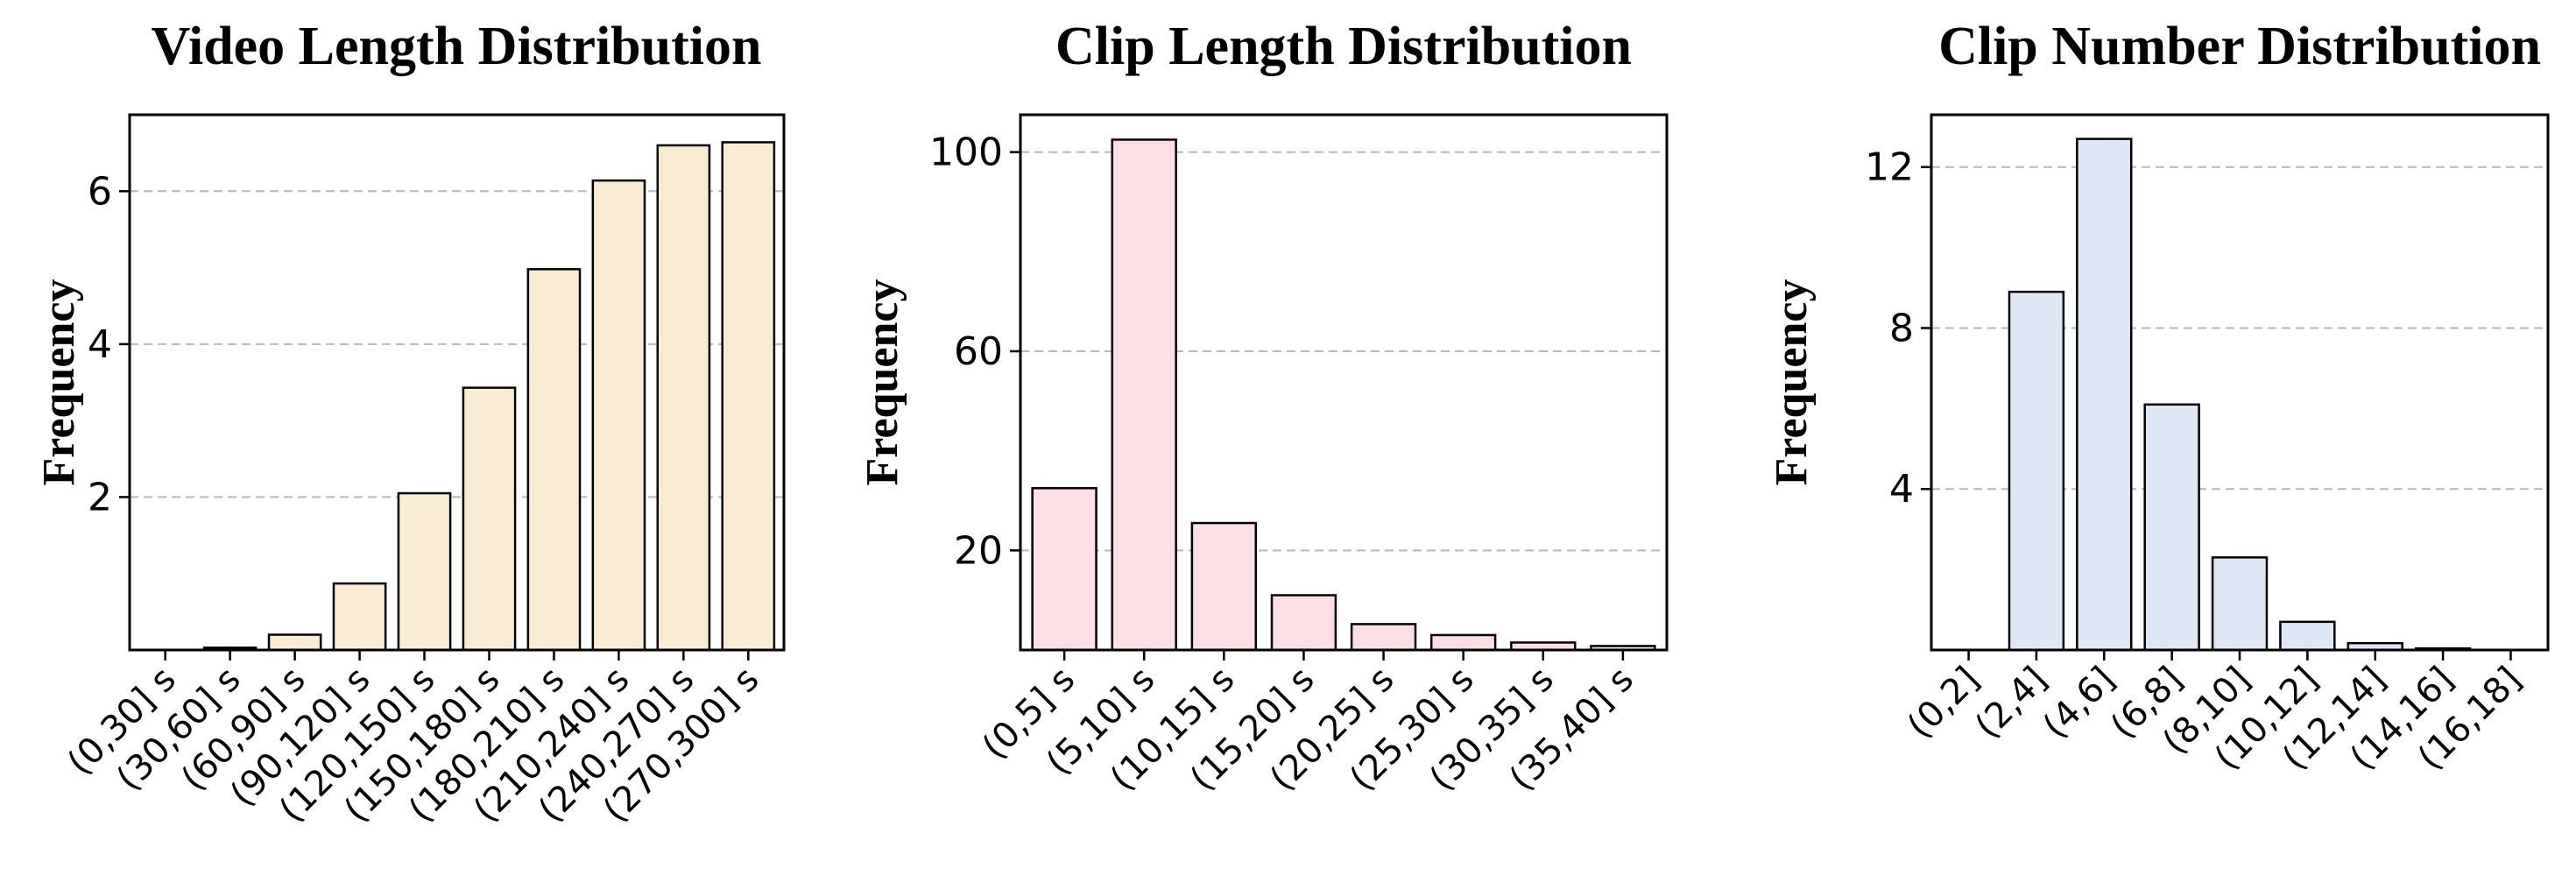  I want to click on x-tick-label: (0,2], so click(1943, 703).